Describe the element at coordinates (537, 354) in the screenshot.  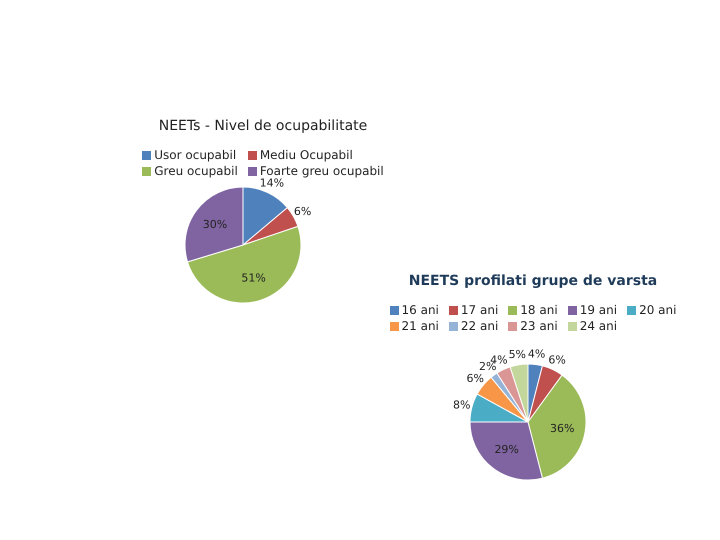
I see `data-label: 4%` at that location.